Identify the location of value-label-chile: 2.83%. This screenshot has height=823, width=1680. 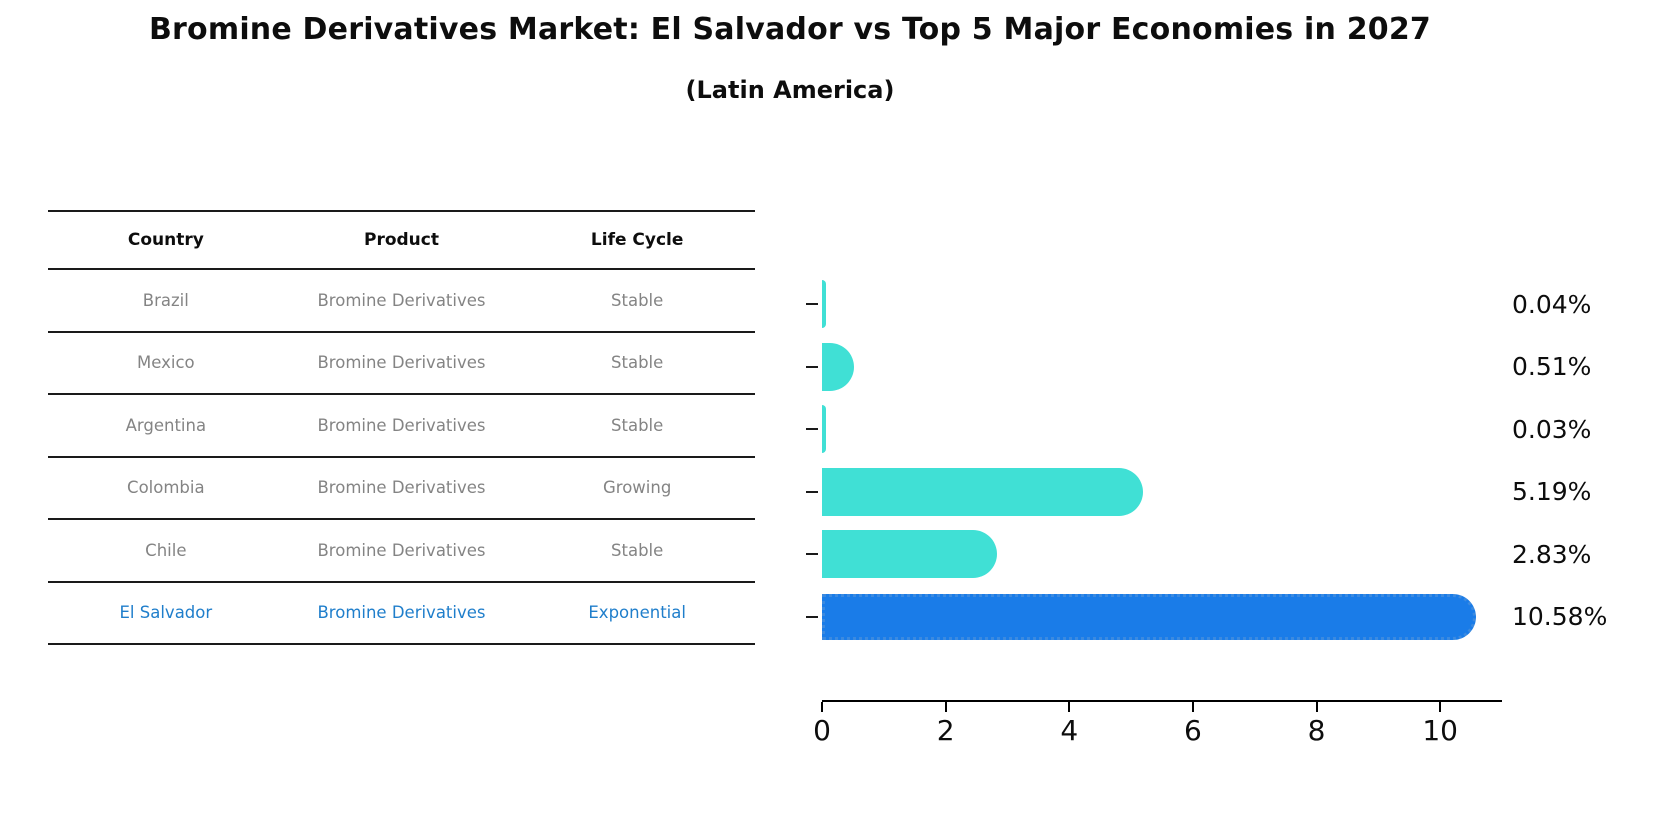
(1552, 554).